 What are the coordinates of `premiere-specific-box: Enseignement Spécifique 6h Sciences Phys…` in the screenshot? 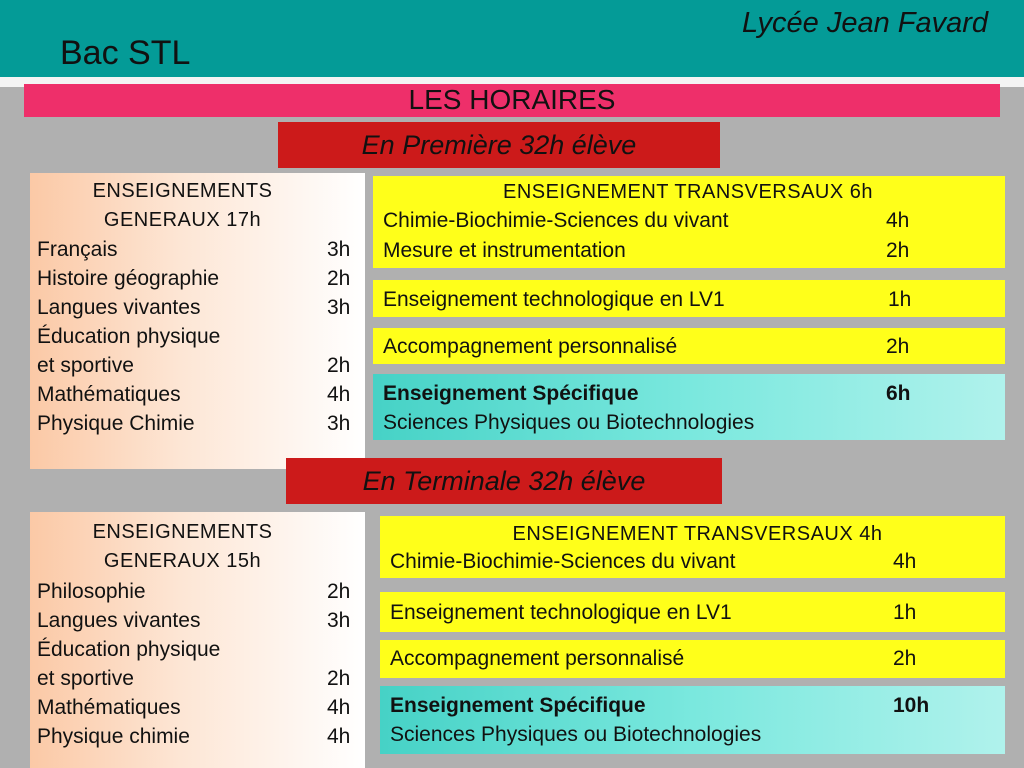 It's located at (689, 407).